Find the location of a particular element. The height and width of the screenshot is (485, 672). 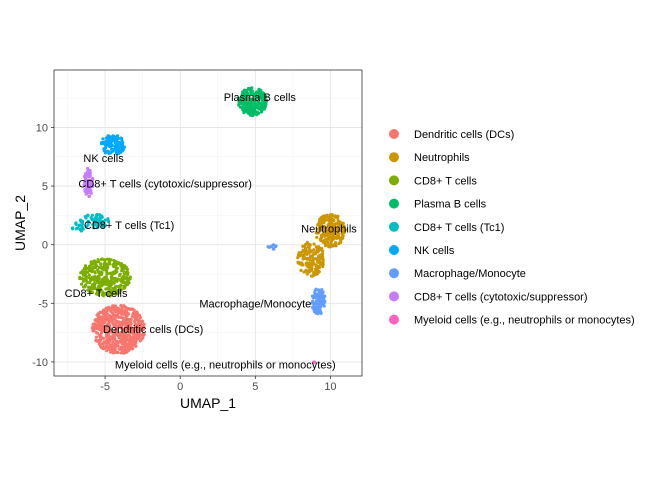

legend-label: Macrophage/Monocyte is located at coordinates (470, 274).